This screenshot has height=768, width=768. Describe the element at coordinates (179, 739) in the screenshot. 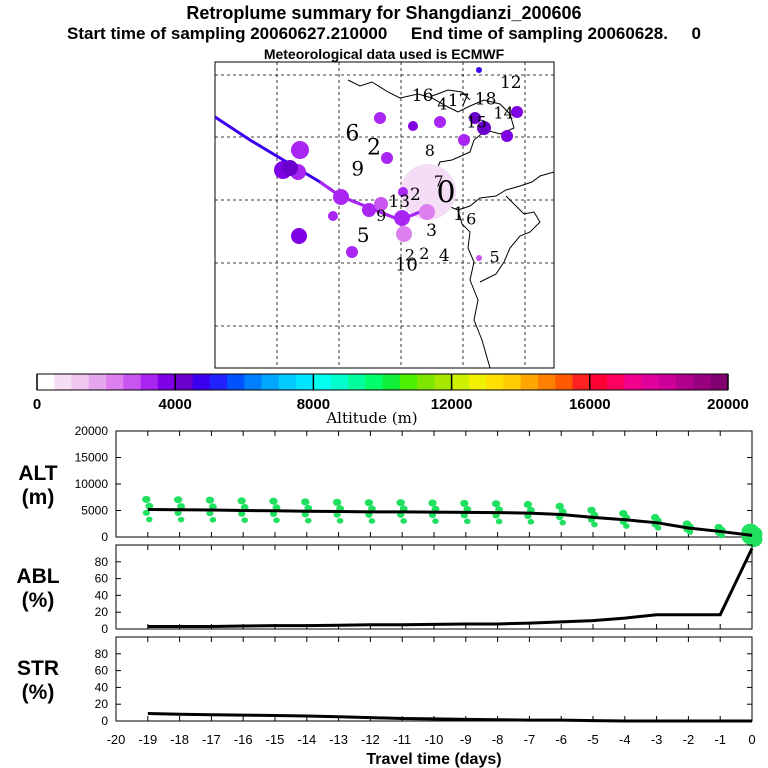

I see `x-tick-label: -18` at that location.